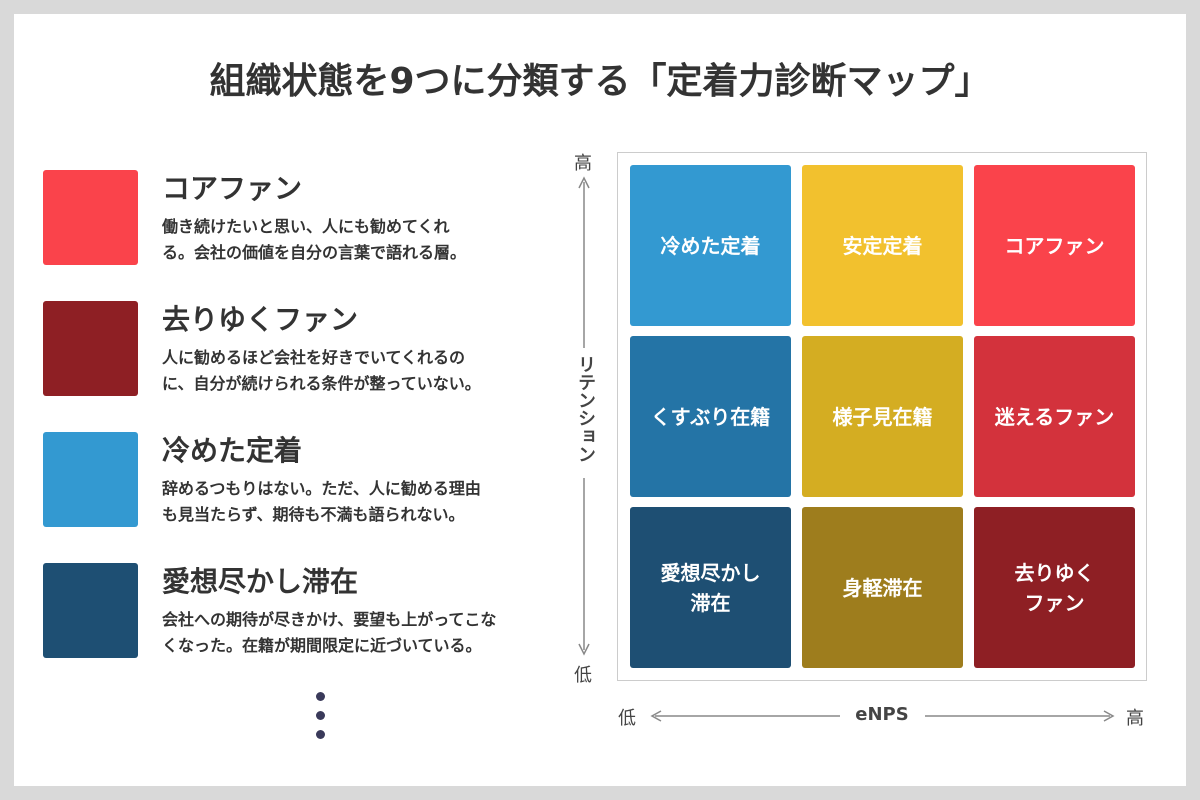  What do you see at coordinates (583, 163) in the screenshot?
I see `y-high: 高` at bounding box center [583, 163].